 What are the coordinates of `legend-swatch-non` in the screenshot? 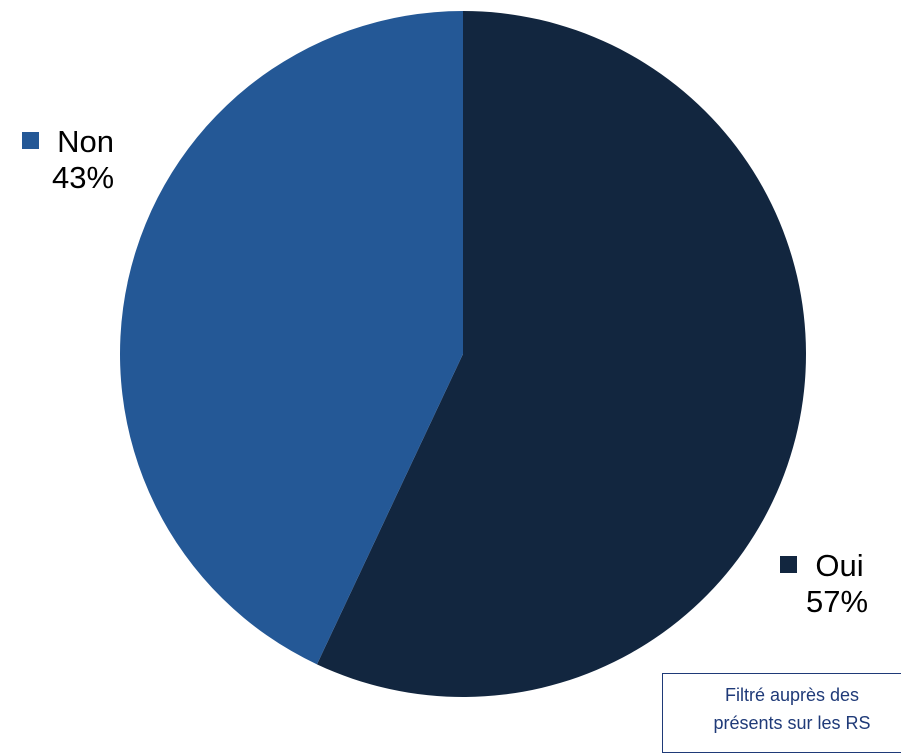 It's located at (31, 141).